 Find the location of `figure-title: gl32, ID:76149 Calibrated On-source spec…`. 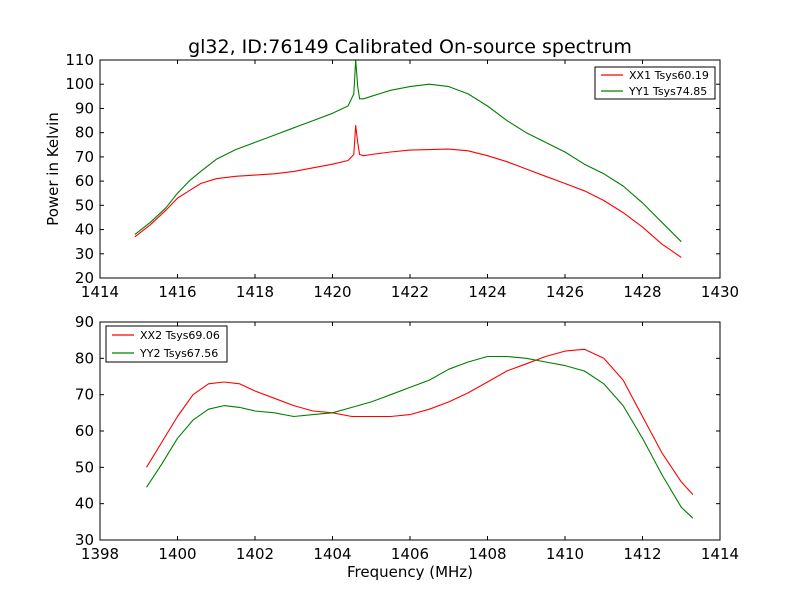

figure-title: gl32, ID:76149 Calibrated On-source spec… is located at coordinates (410, 47).